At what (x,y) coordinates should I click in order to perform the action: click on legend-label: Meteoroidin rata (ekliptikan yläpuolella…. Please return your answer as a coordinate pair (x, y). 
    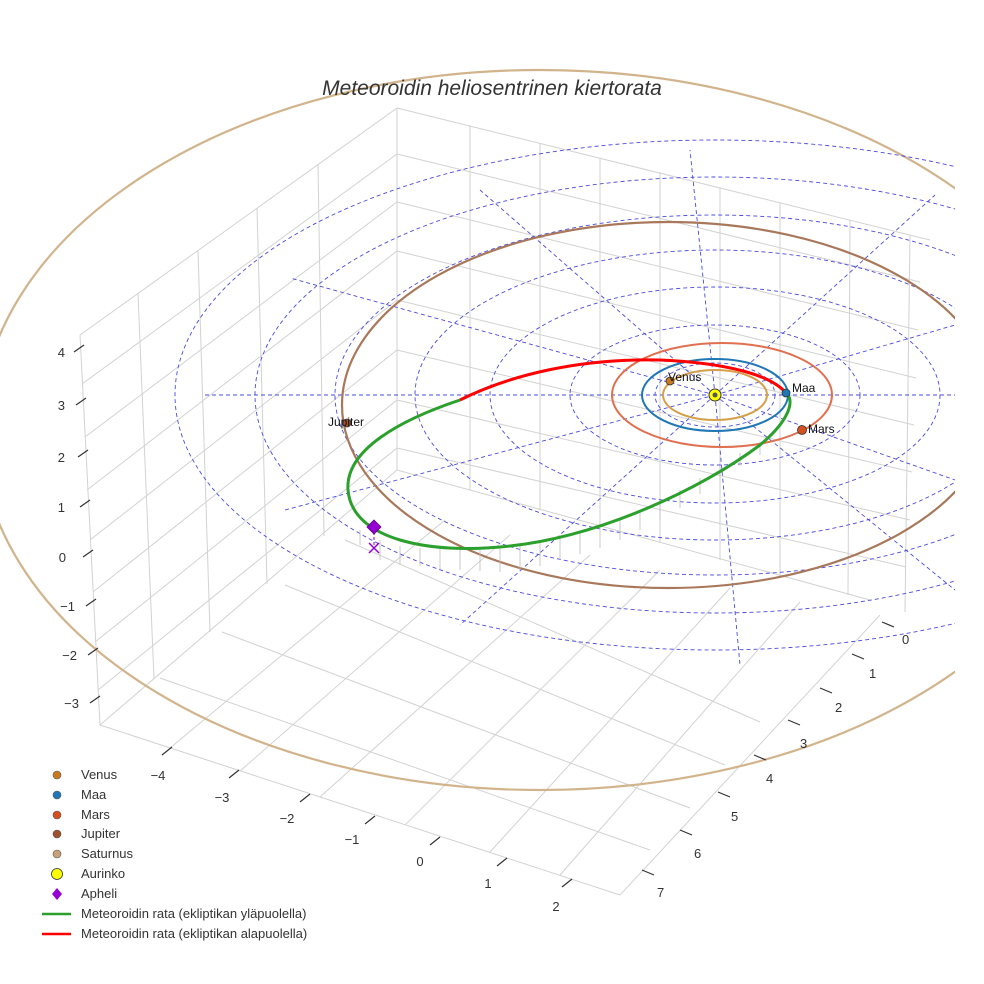
    Looking at the image, I should click on (193, 913).